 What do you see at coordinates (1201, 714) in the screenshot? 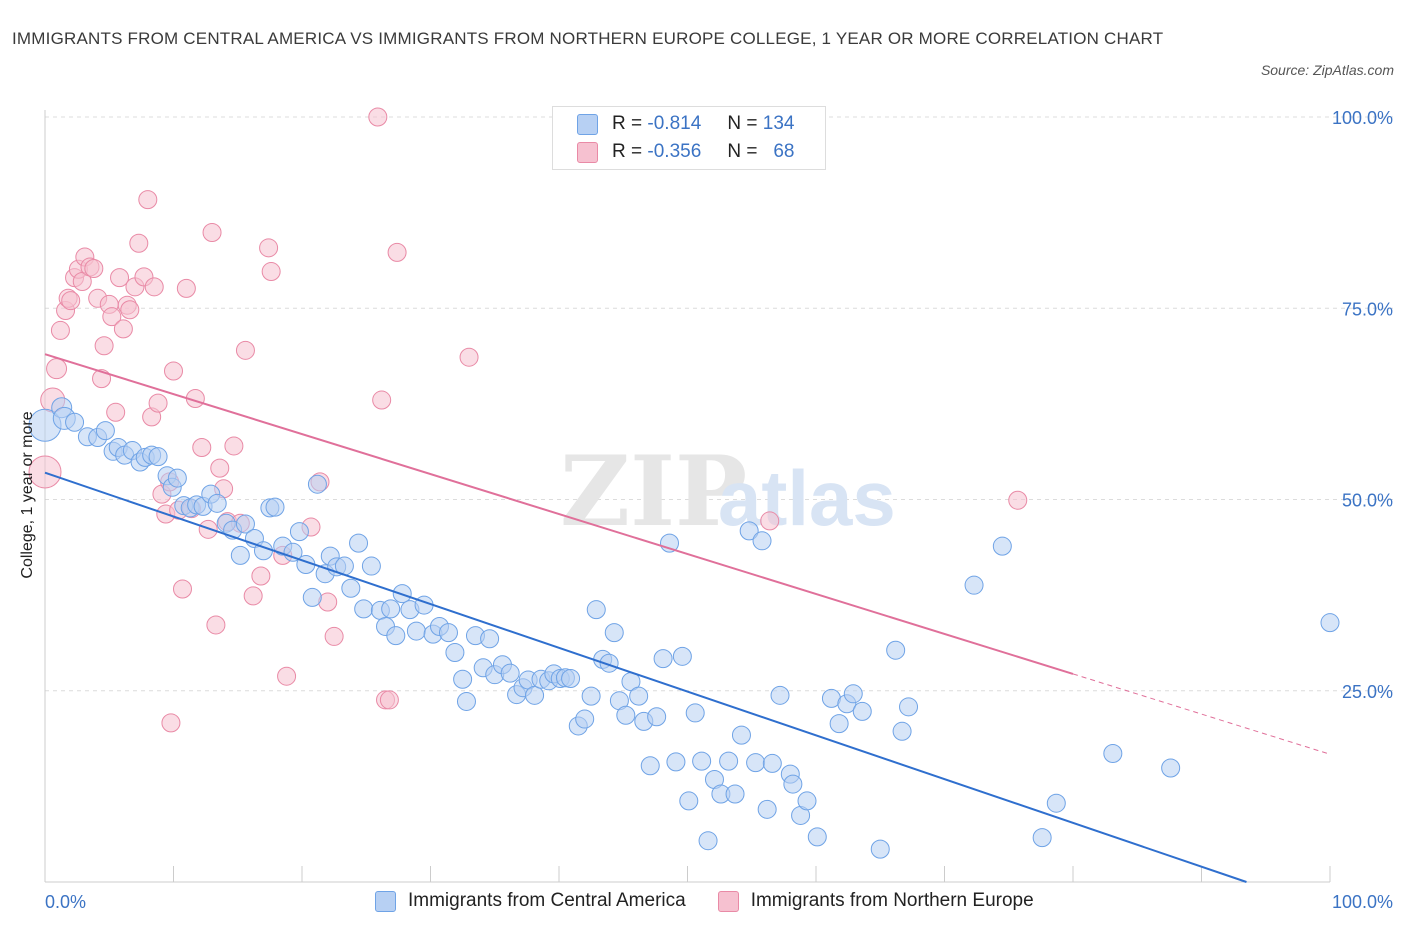
I see `trendline-northern-europe-extension` at bounding box center [1201, 714].